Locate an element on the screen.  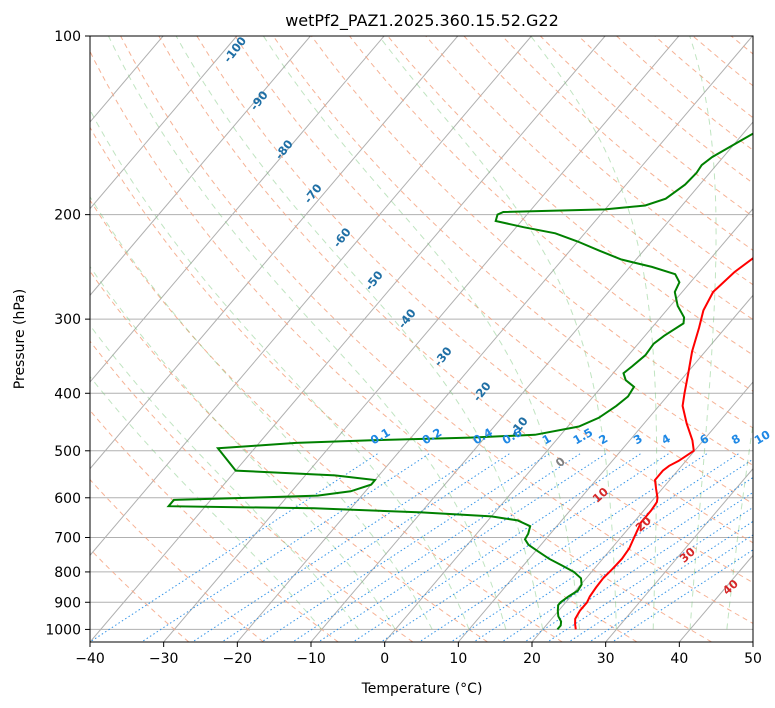
y-axis-label: Pressure (hPa) is located at coordinates (20, 339).